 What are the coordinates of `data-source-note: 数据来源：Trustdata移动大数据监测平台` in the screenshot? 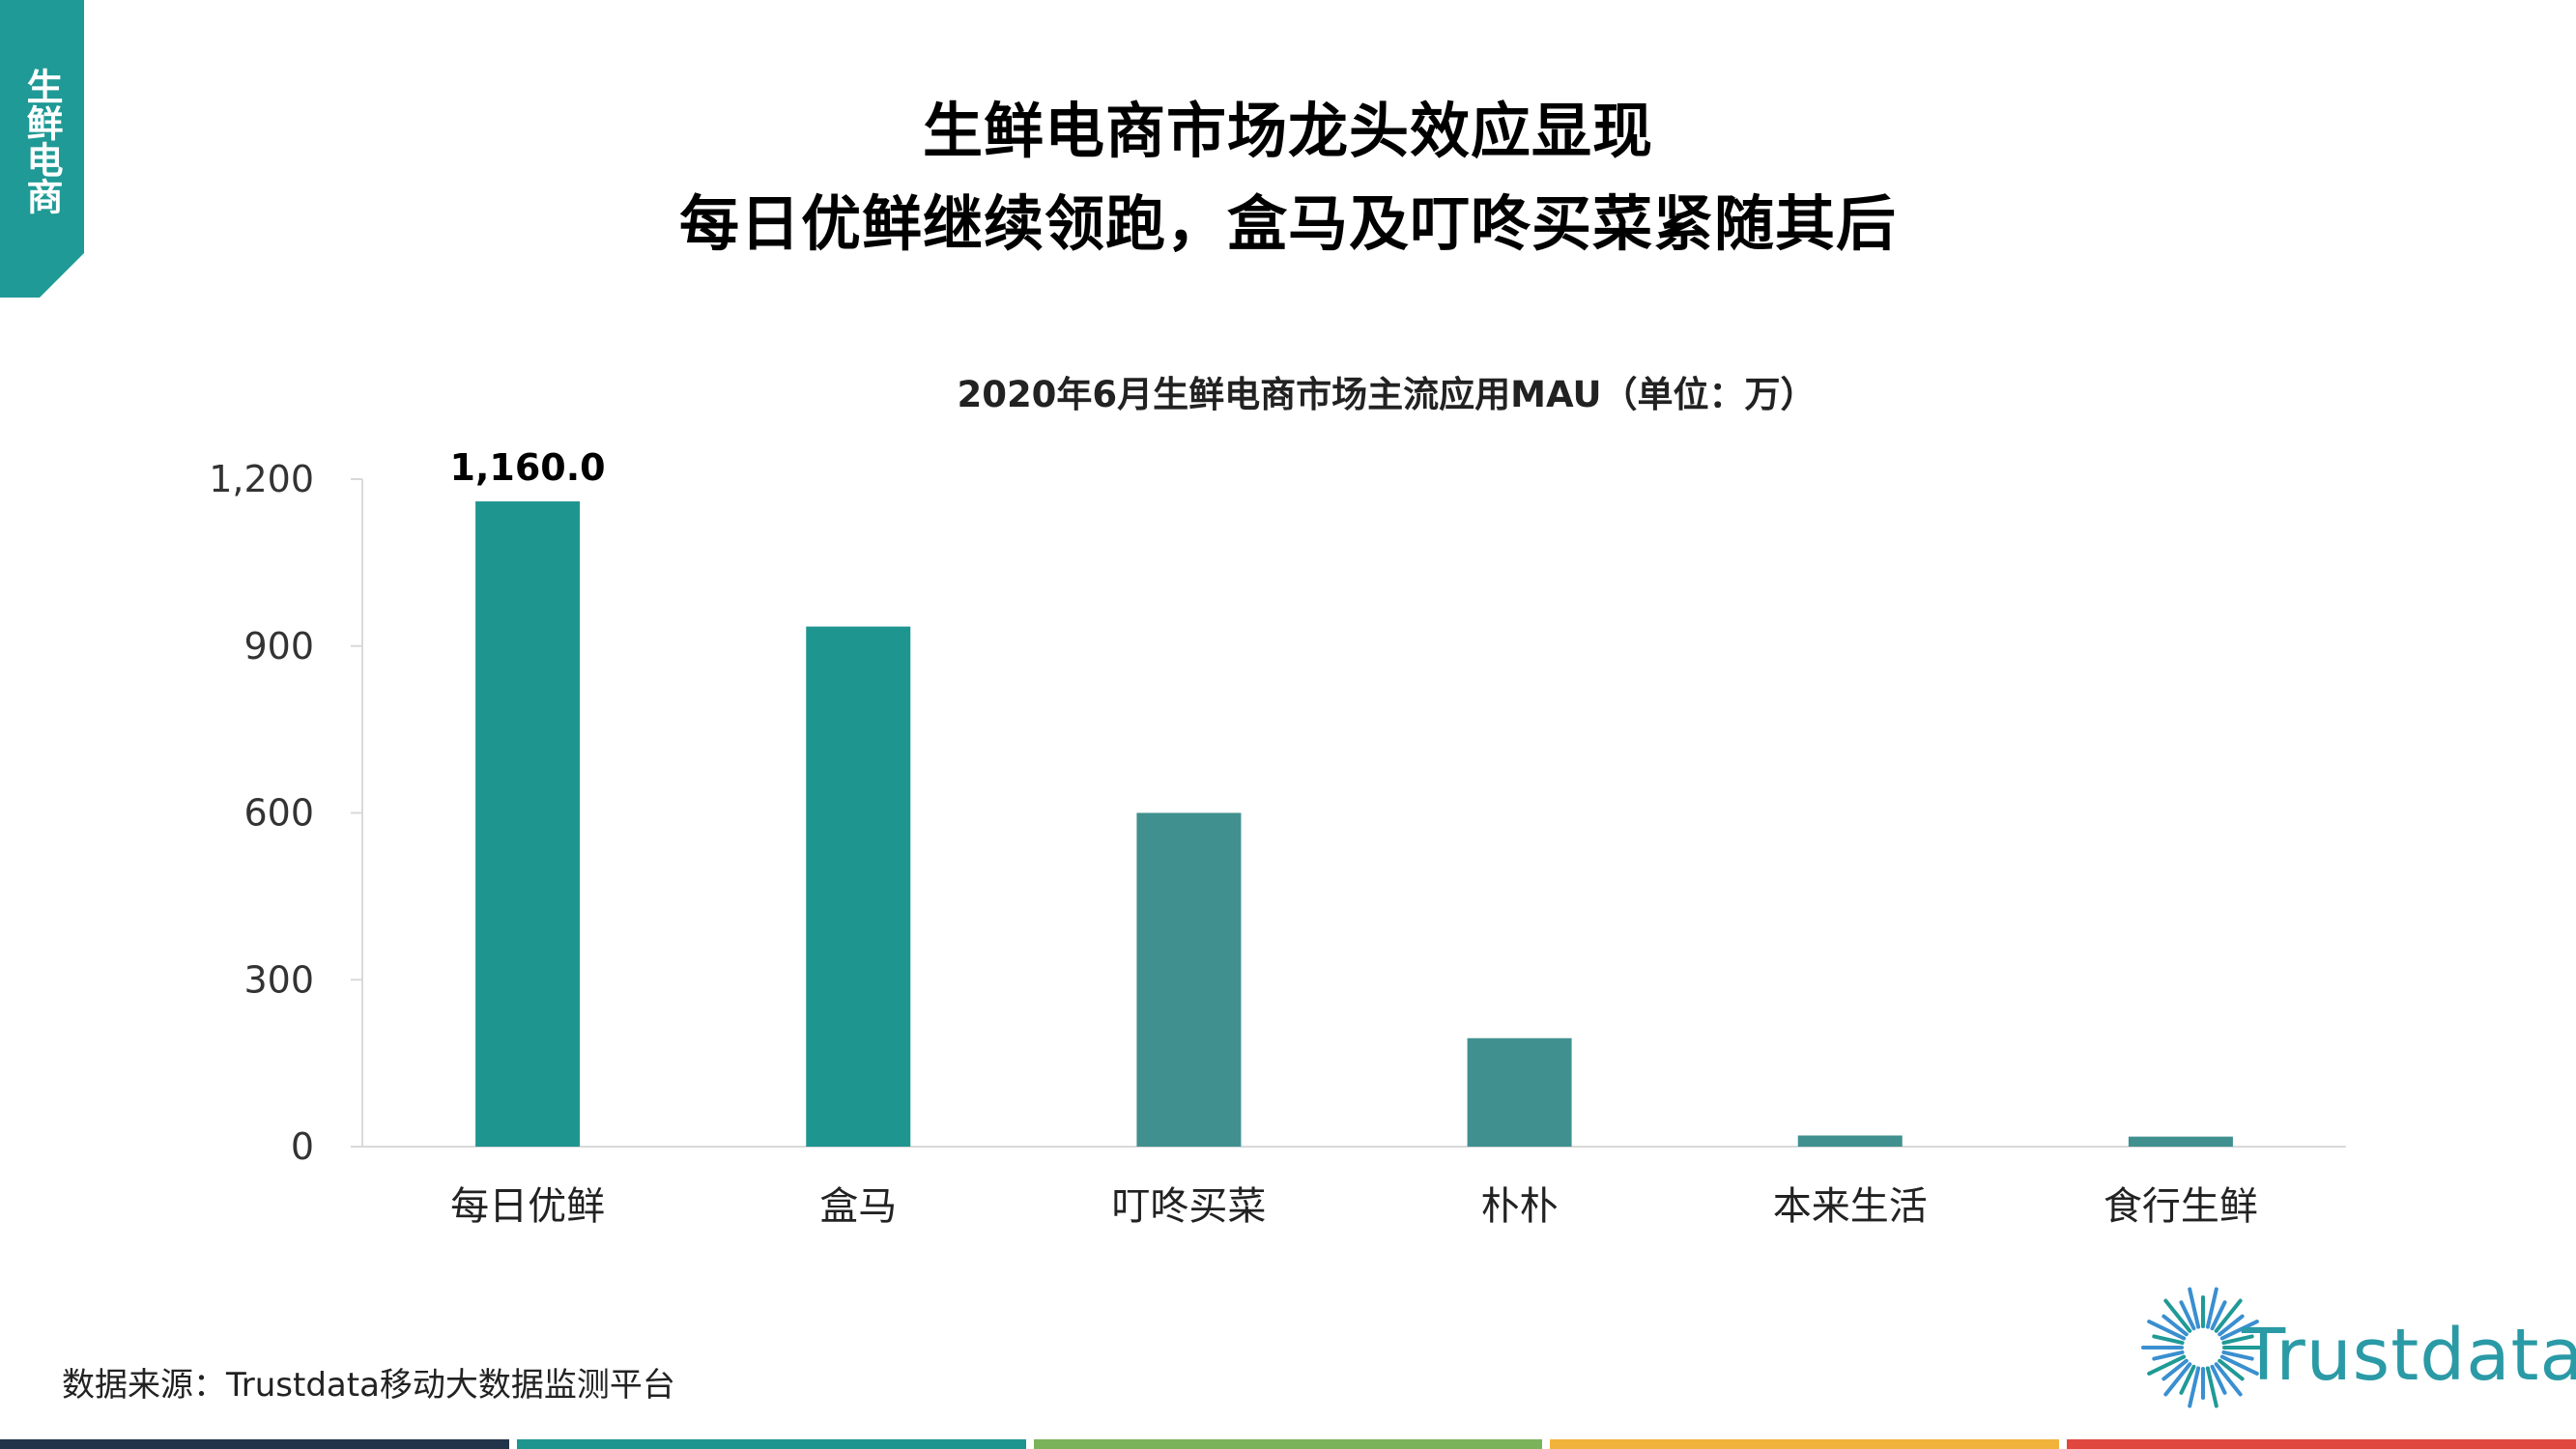 It's located at (369, 1385).